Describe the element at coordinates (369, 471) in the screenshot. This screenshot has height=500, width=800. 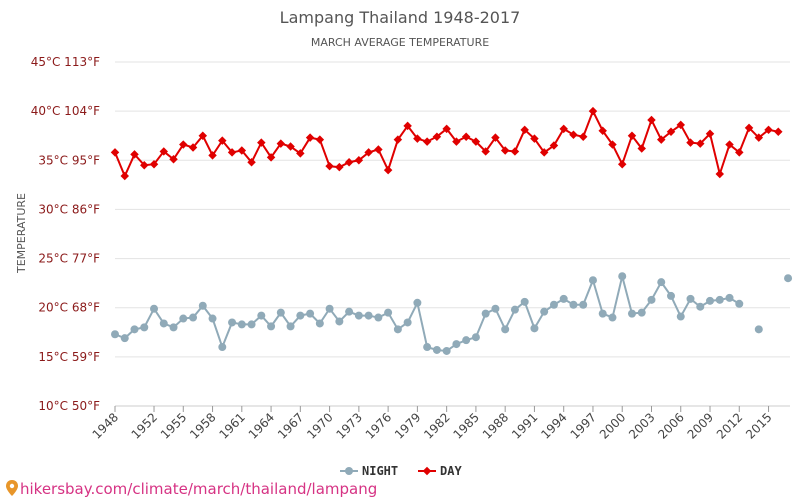
I see `legend-item-night: NIGHT` at that location.